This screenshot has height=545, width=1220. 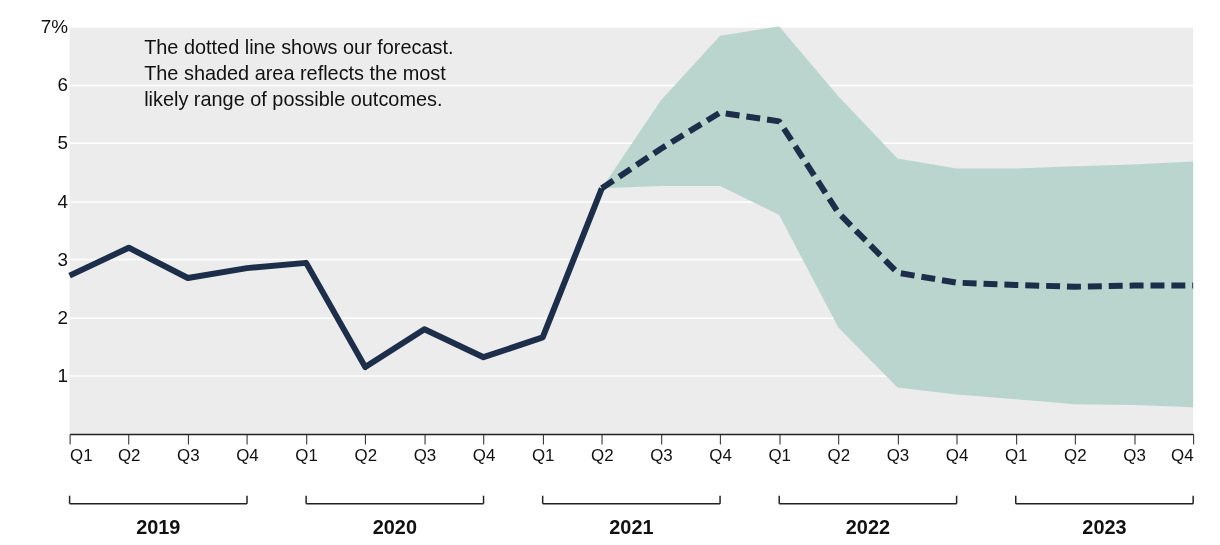 What do you see at coordinates (63, 259) in the screenshot?
I see `y-tick-label: 3` at bounding box center [63, 259].